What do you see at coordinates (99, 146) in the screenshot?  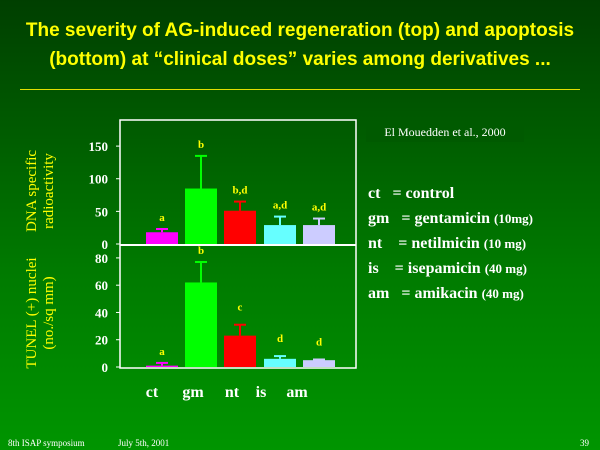 I see `y-tick-label: 150` at bounding box center [99, 146].